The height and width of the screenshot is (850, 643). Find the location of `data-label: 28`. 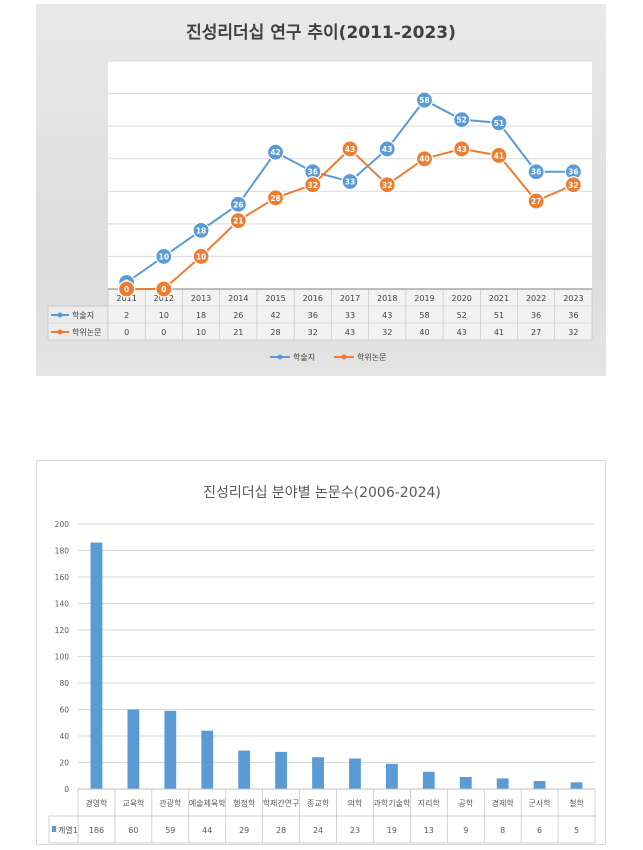

data-label: 28 is located at coordinates (275, 198).